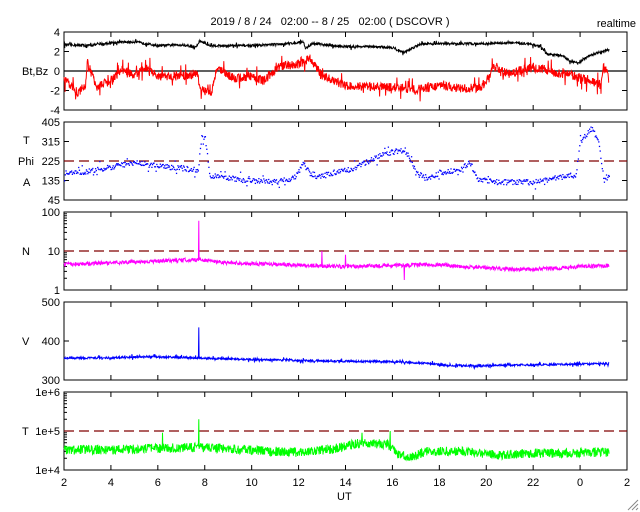 The height and width of the screenshot is (512, 640). What do you see at coordinates (158, 483) in the screenshot?
I see `x-tick-label: 6` at bounding box center [158, 483].